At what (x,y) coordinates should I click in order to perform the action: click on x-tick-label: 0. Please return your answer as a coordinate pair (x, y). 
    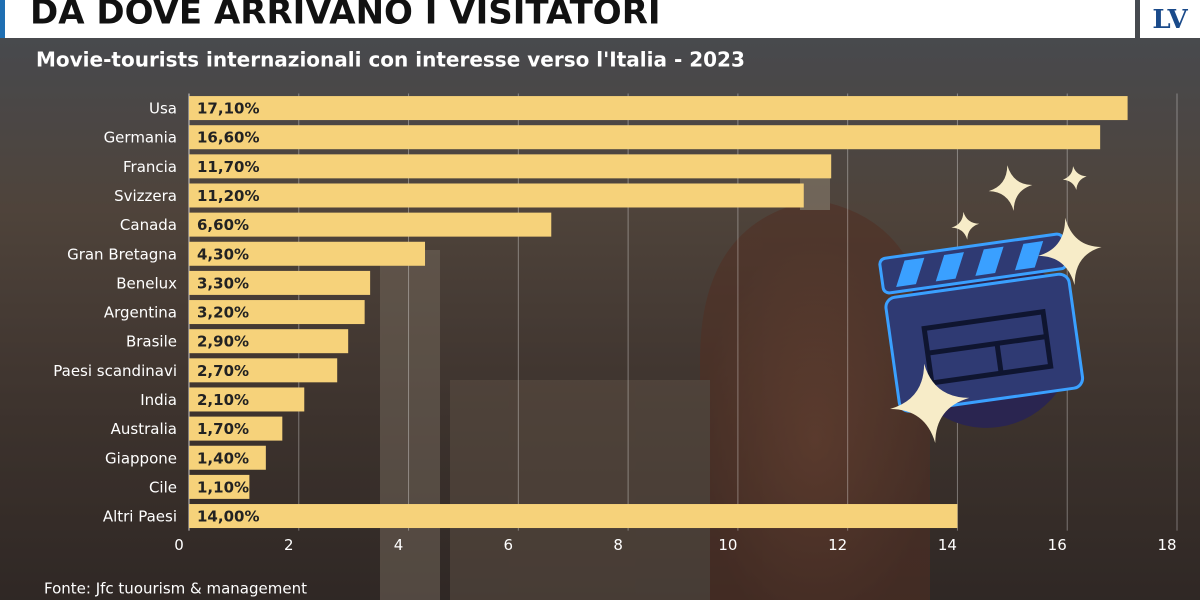
    Looking at the image, I should click on (179, 545).